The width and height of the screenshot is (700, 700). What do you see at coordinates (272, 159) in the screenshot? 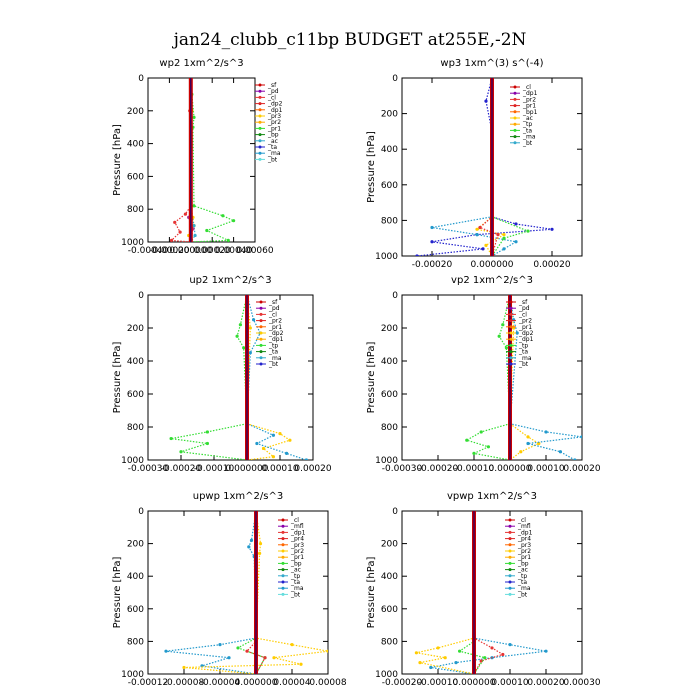
I see `legend-label: _bt` at bounding box center [272, 159].